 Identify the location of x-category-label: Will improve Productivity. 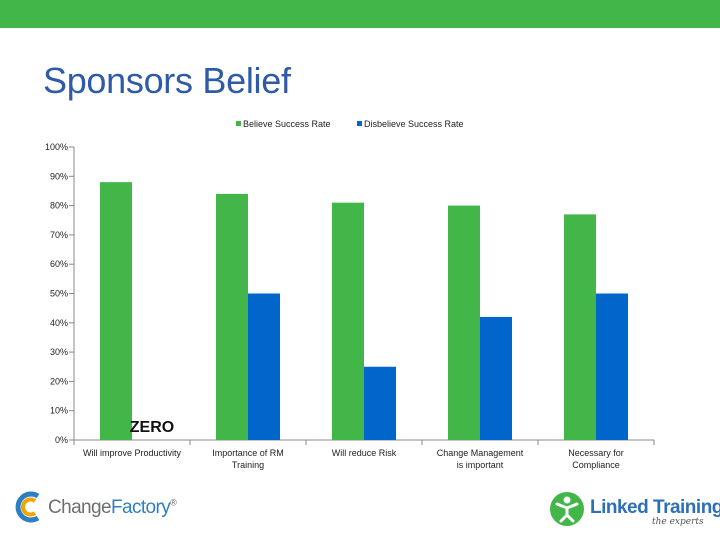
(132, 453).